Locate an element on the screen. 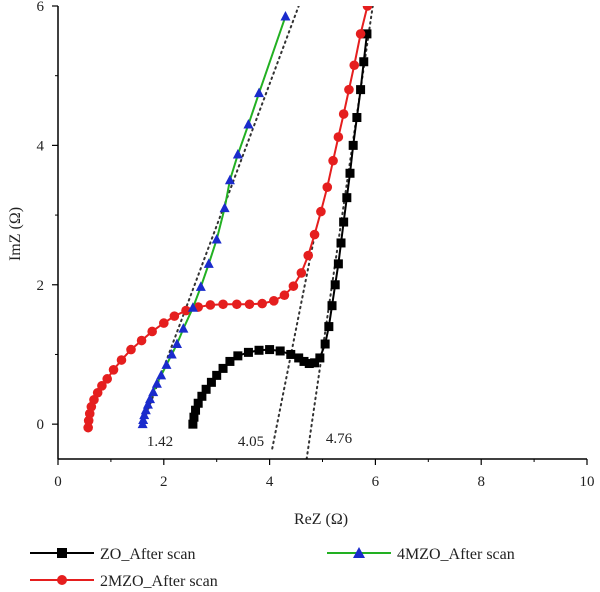 This screenshot has width=600, height=592. annotation-rct-zo: 4.76 is located at coordinates (339, 439).